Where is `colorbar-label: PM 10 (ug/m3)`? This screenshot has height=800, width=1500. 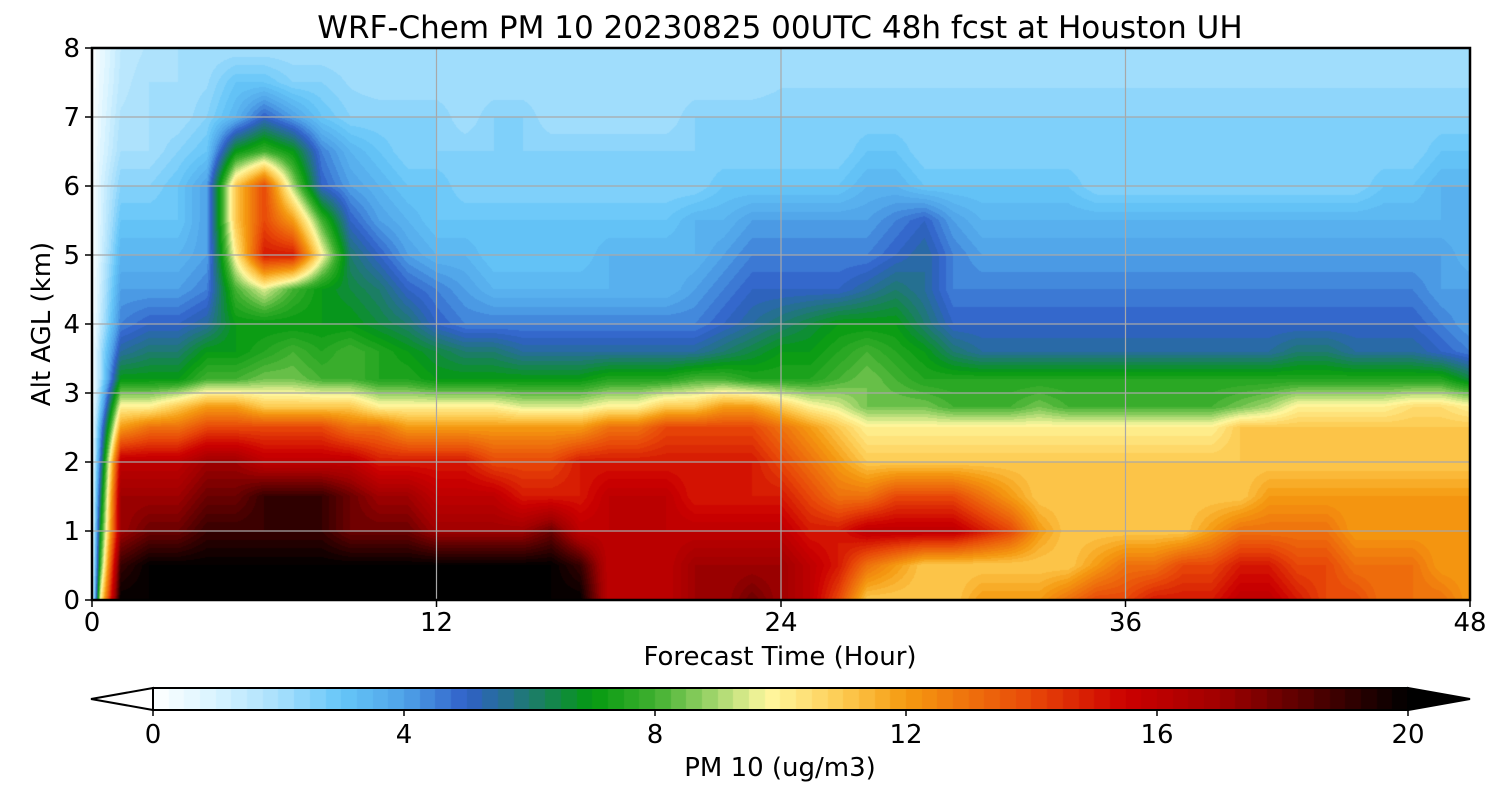
colorbar-label: PM 10 (ug/m3) is located at coordinates (780, 768).